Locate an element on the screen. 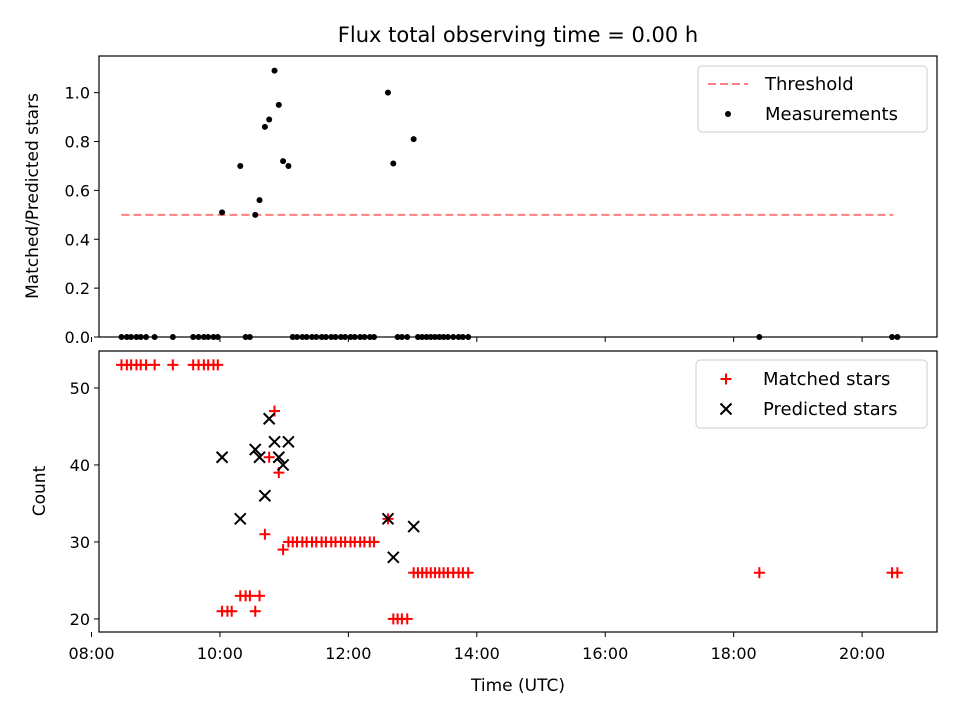  legend-predicted-marker is located at coordinates (726, 409).